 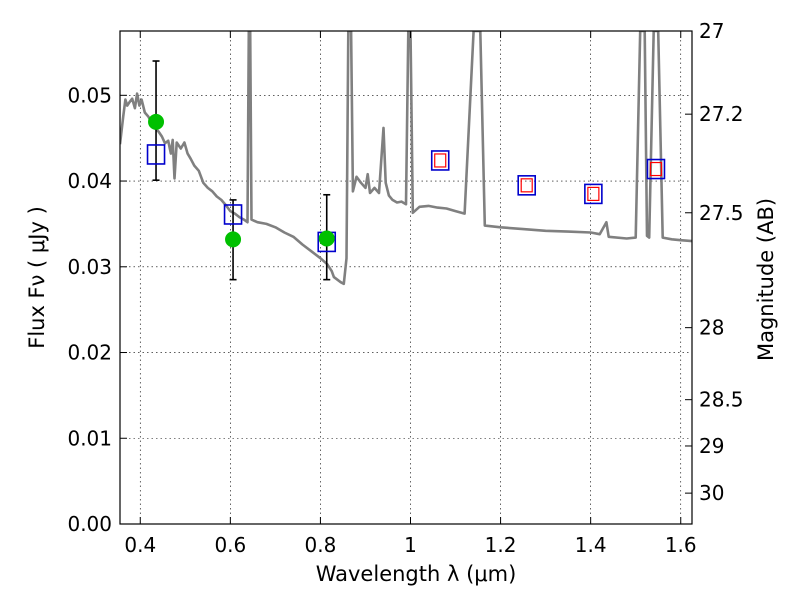 I want to click on x-tick-label: 1.2, so click(x=501, y=545).